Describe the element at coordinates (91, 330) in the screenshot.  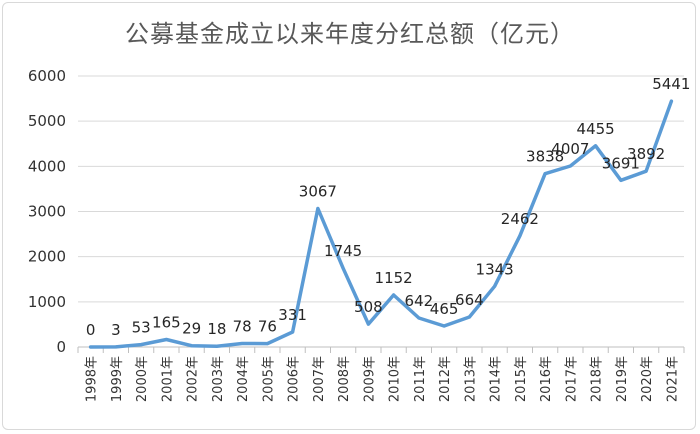
I see `data-label: 0` at that location.